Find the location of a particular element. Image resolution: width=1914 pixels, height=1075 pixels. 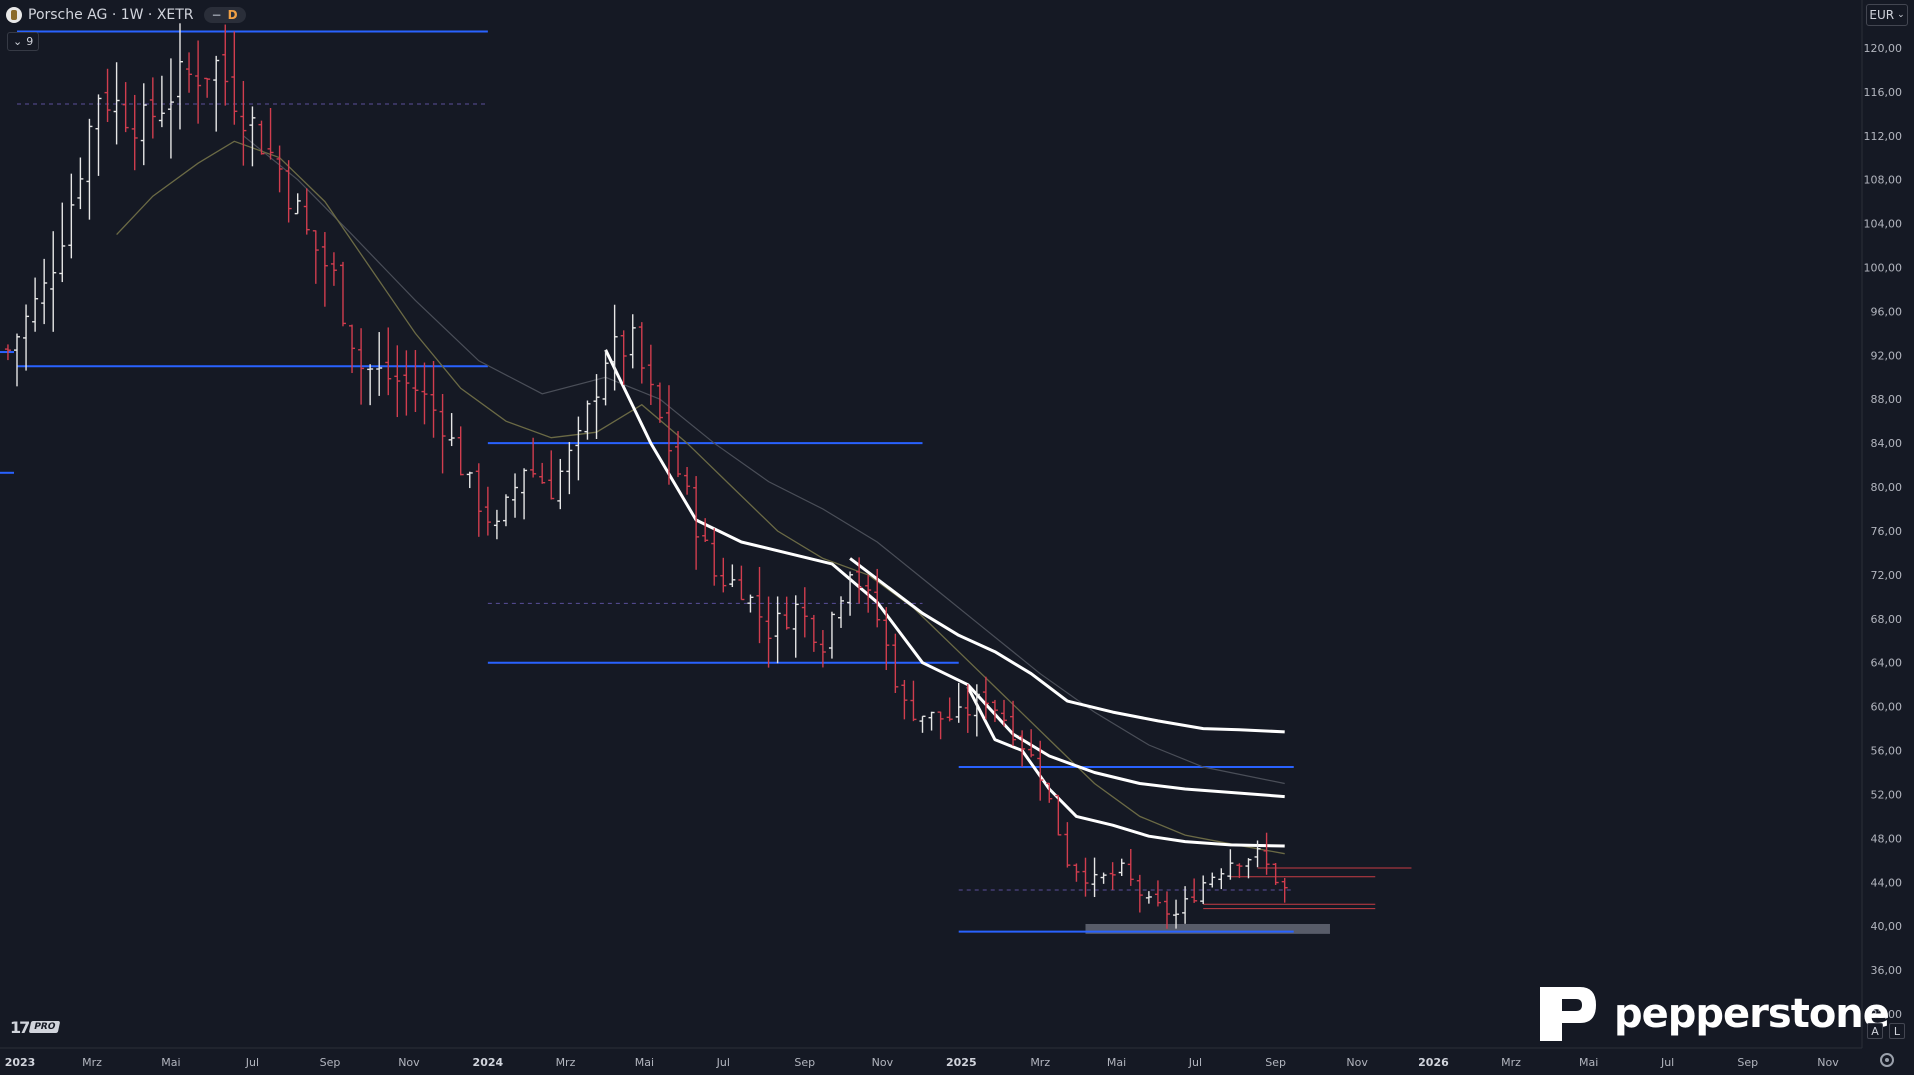

symbol-header: Porsche AG · 1W · XETR − D is located at coordinates (126, 15).